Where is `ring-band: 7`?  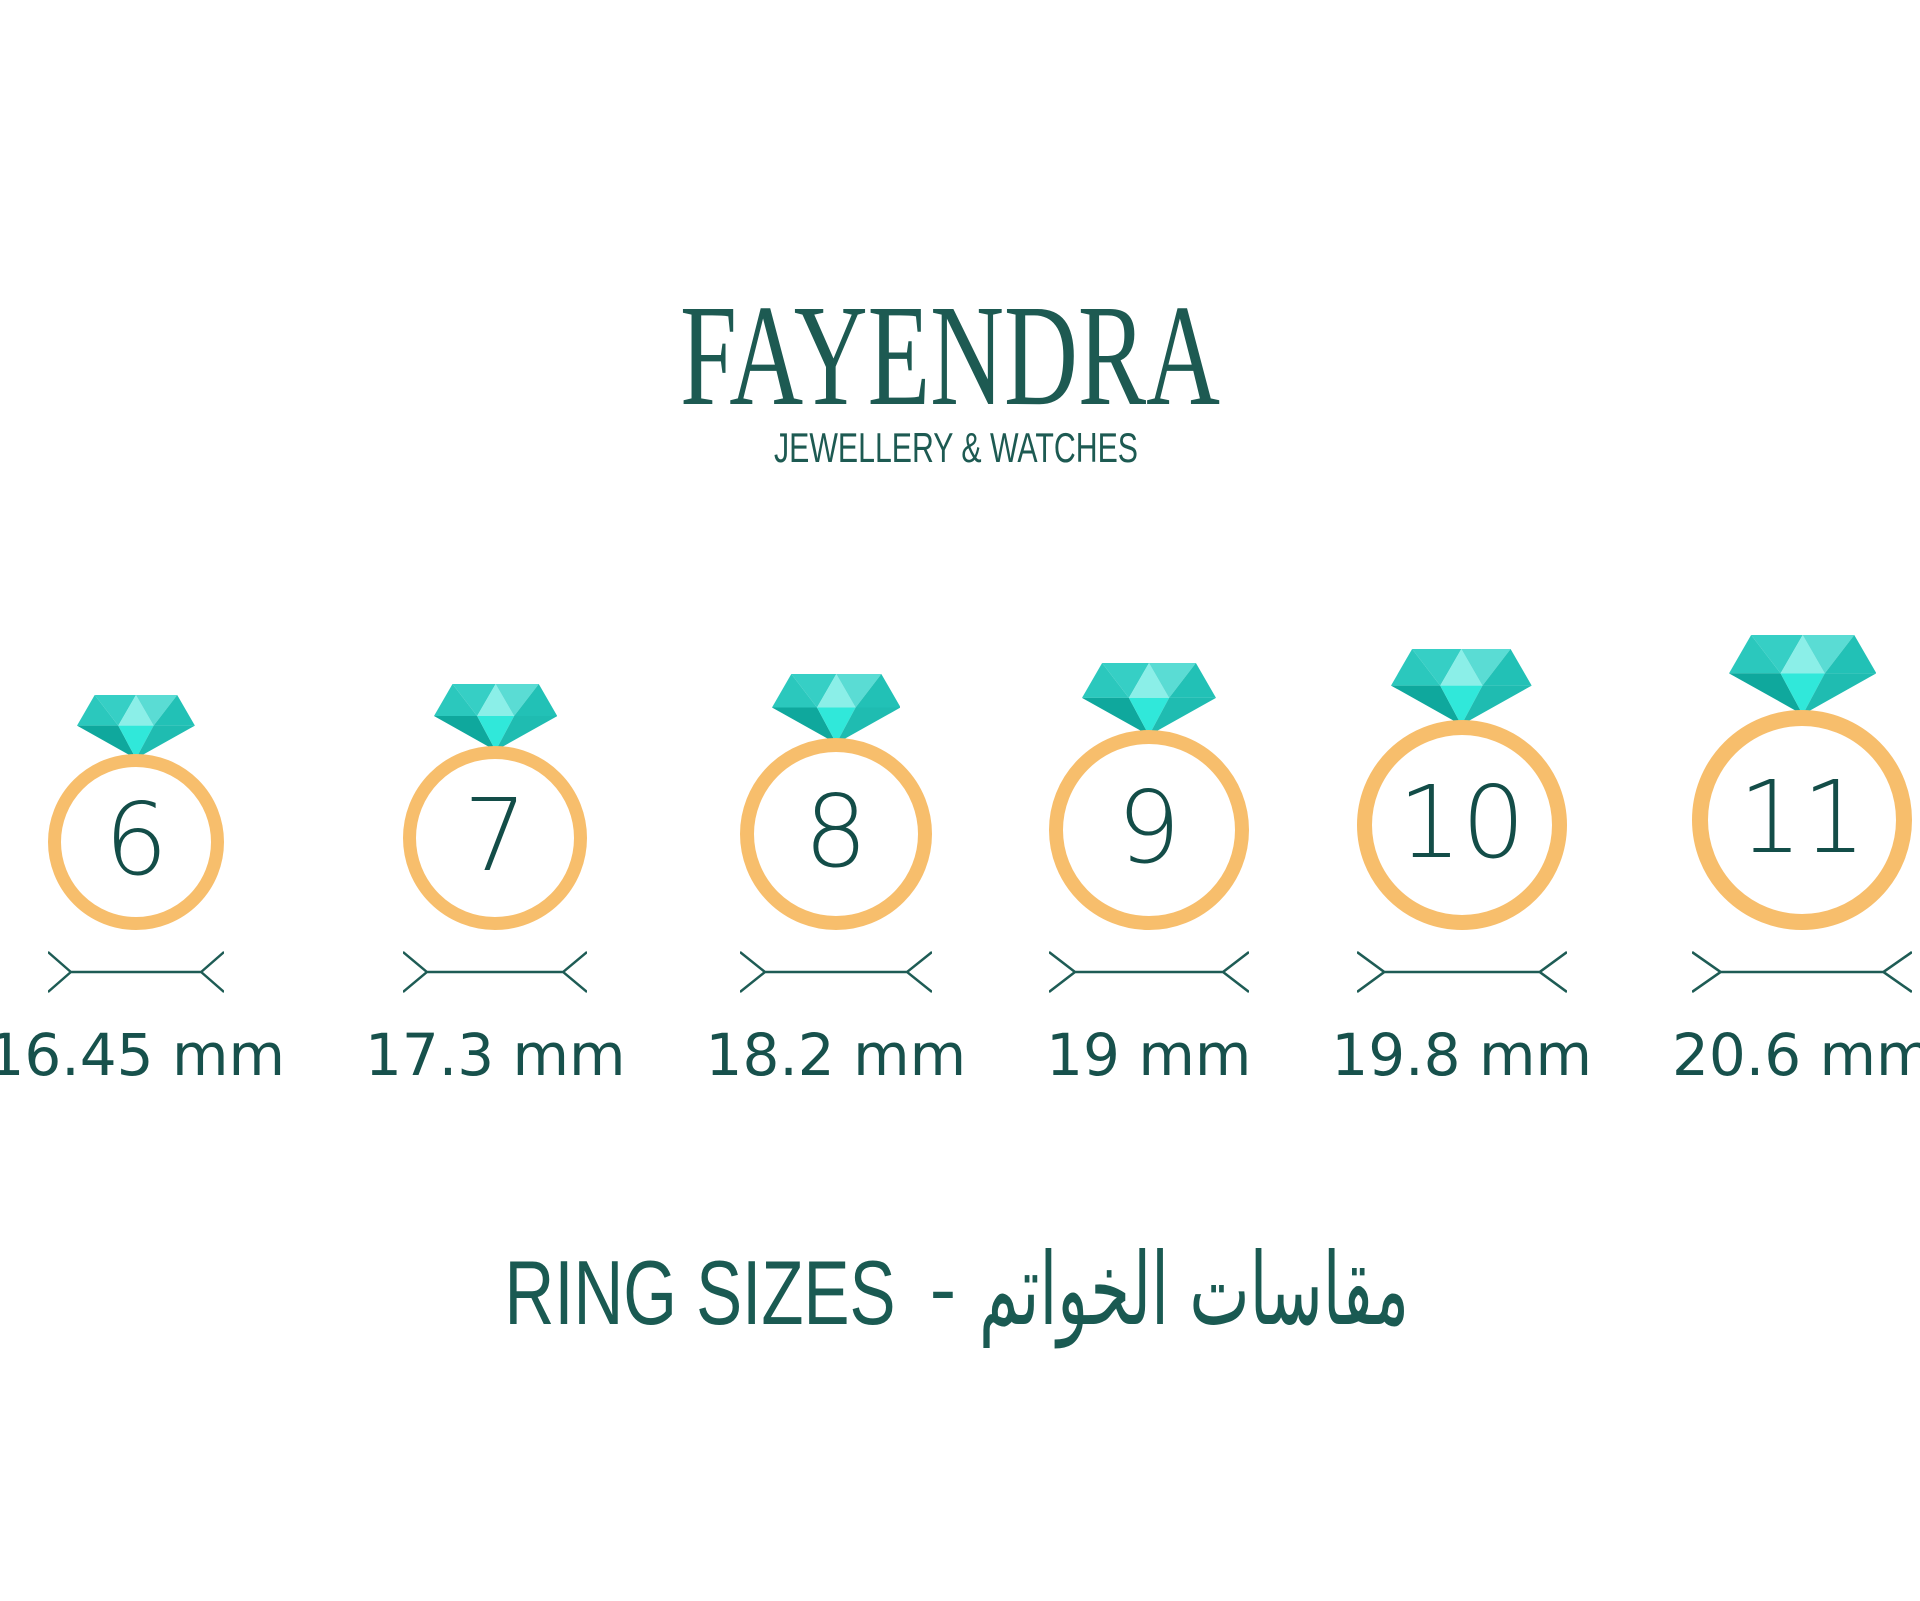 ring-band: 7 is located at coordinates (495, 838).